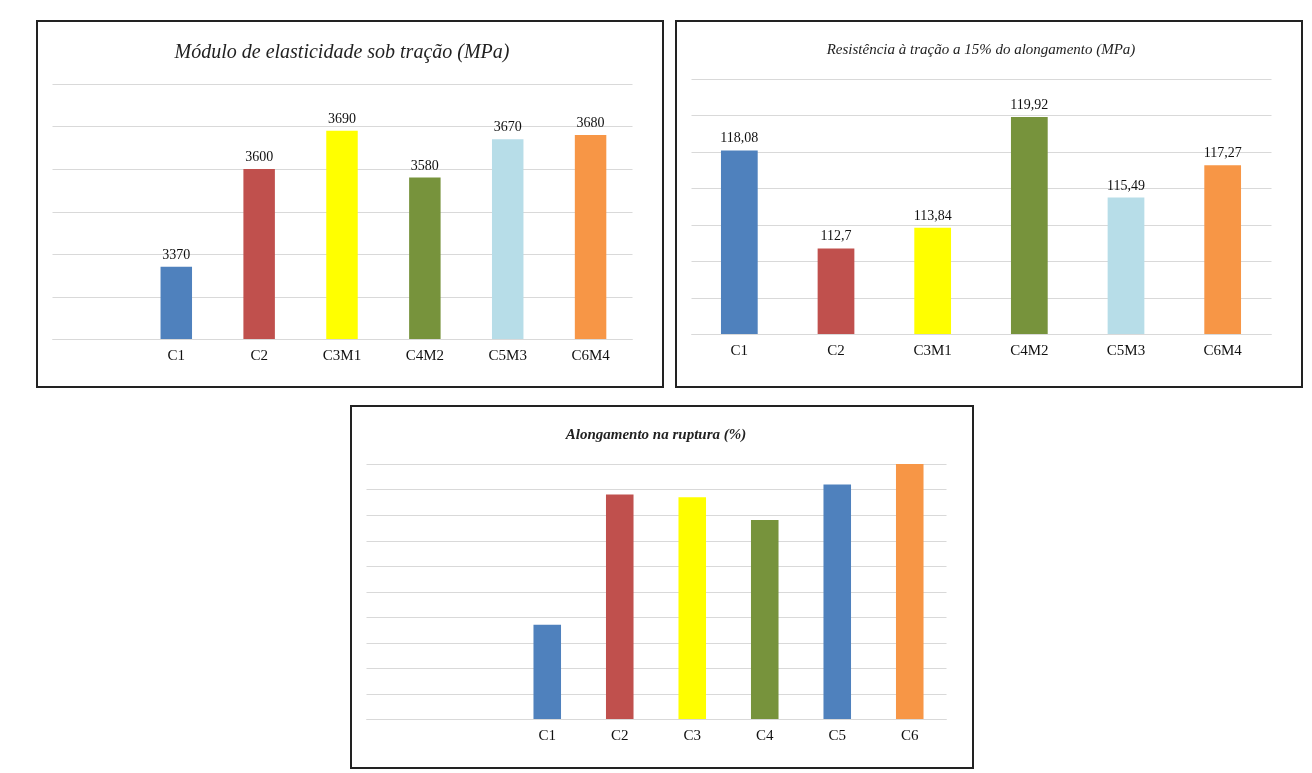 The image size is (1312, 773). I want to click on chart-title: Resistência à tração a 15% do alongamento (MPa), so click(980, 49).